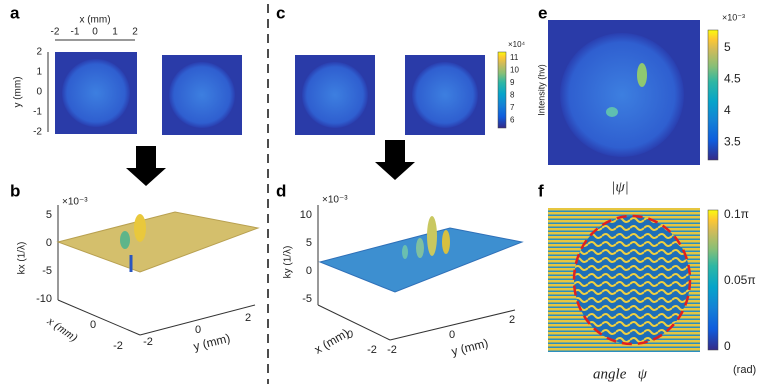 This screenshot has width=764, height=388. I want to click on tick-label: 3.5, so click(732, 142).